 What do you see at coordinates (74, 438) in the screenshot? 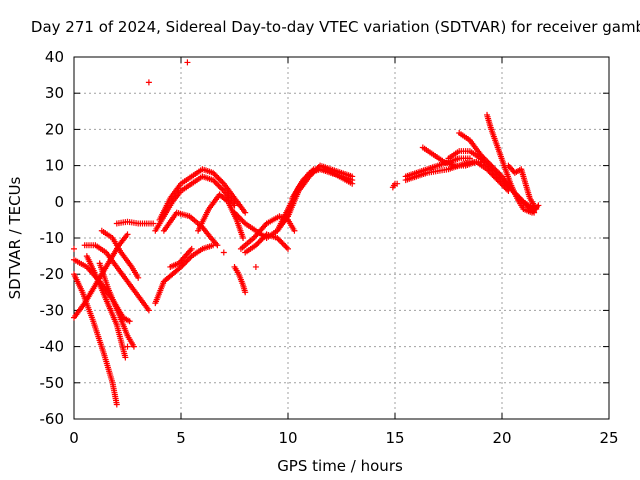
I see `x-tick-label: 0` at bounding box center [74, 438].